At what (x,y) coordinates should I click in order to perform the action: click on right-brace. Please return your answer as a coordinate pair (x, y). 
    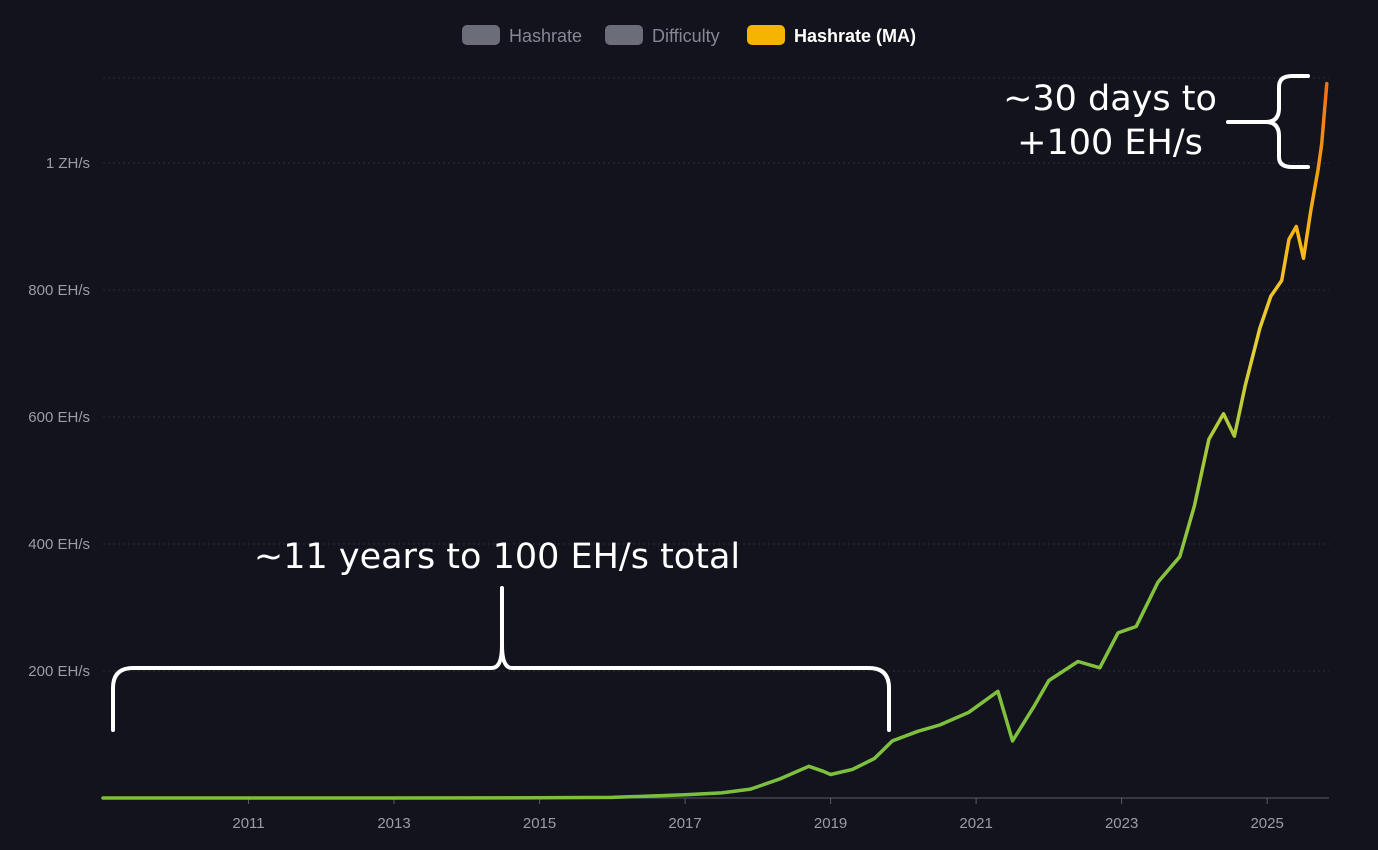
    Looking at the image, I should click on (1268, 121).